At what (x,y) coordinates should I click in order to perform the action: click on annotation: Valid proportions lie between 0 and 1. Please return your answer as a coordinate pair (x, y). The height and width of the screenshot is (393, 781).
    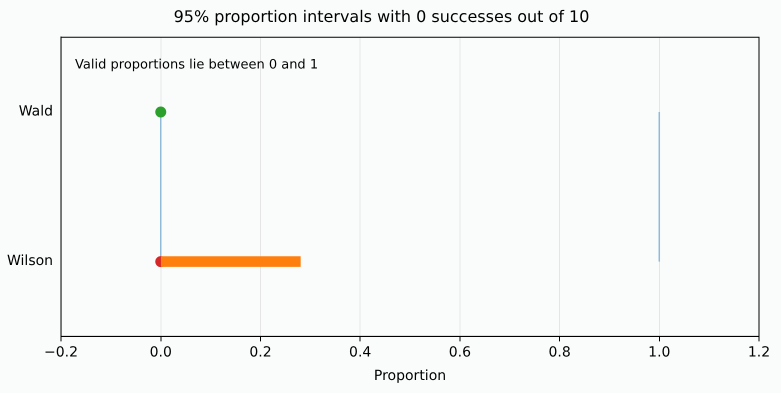
    Looking at the image, I should click on (196, 65).